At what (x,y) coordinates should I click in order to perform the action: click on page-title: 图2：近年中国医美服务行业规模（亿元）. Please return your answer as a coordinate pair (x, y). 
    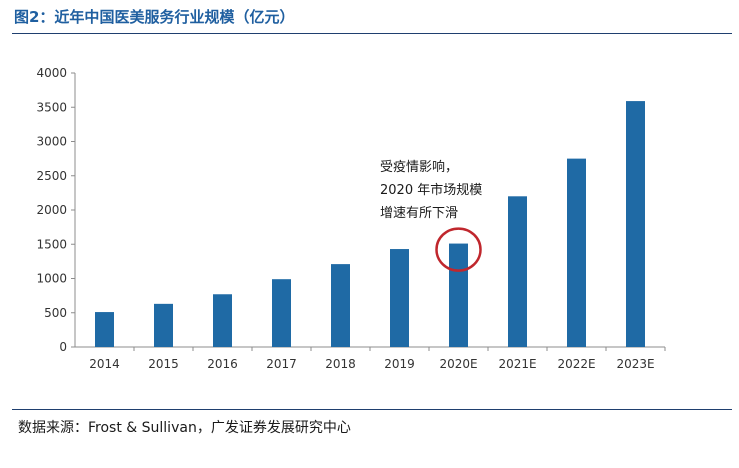
    Looking at the image, I should click on (154, 17).